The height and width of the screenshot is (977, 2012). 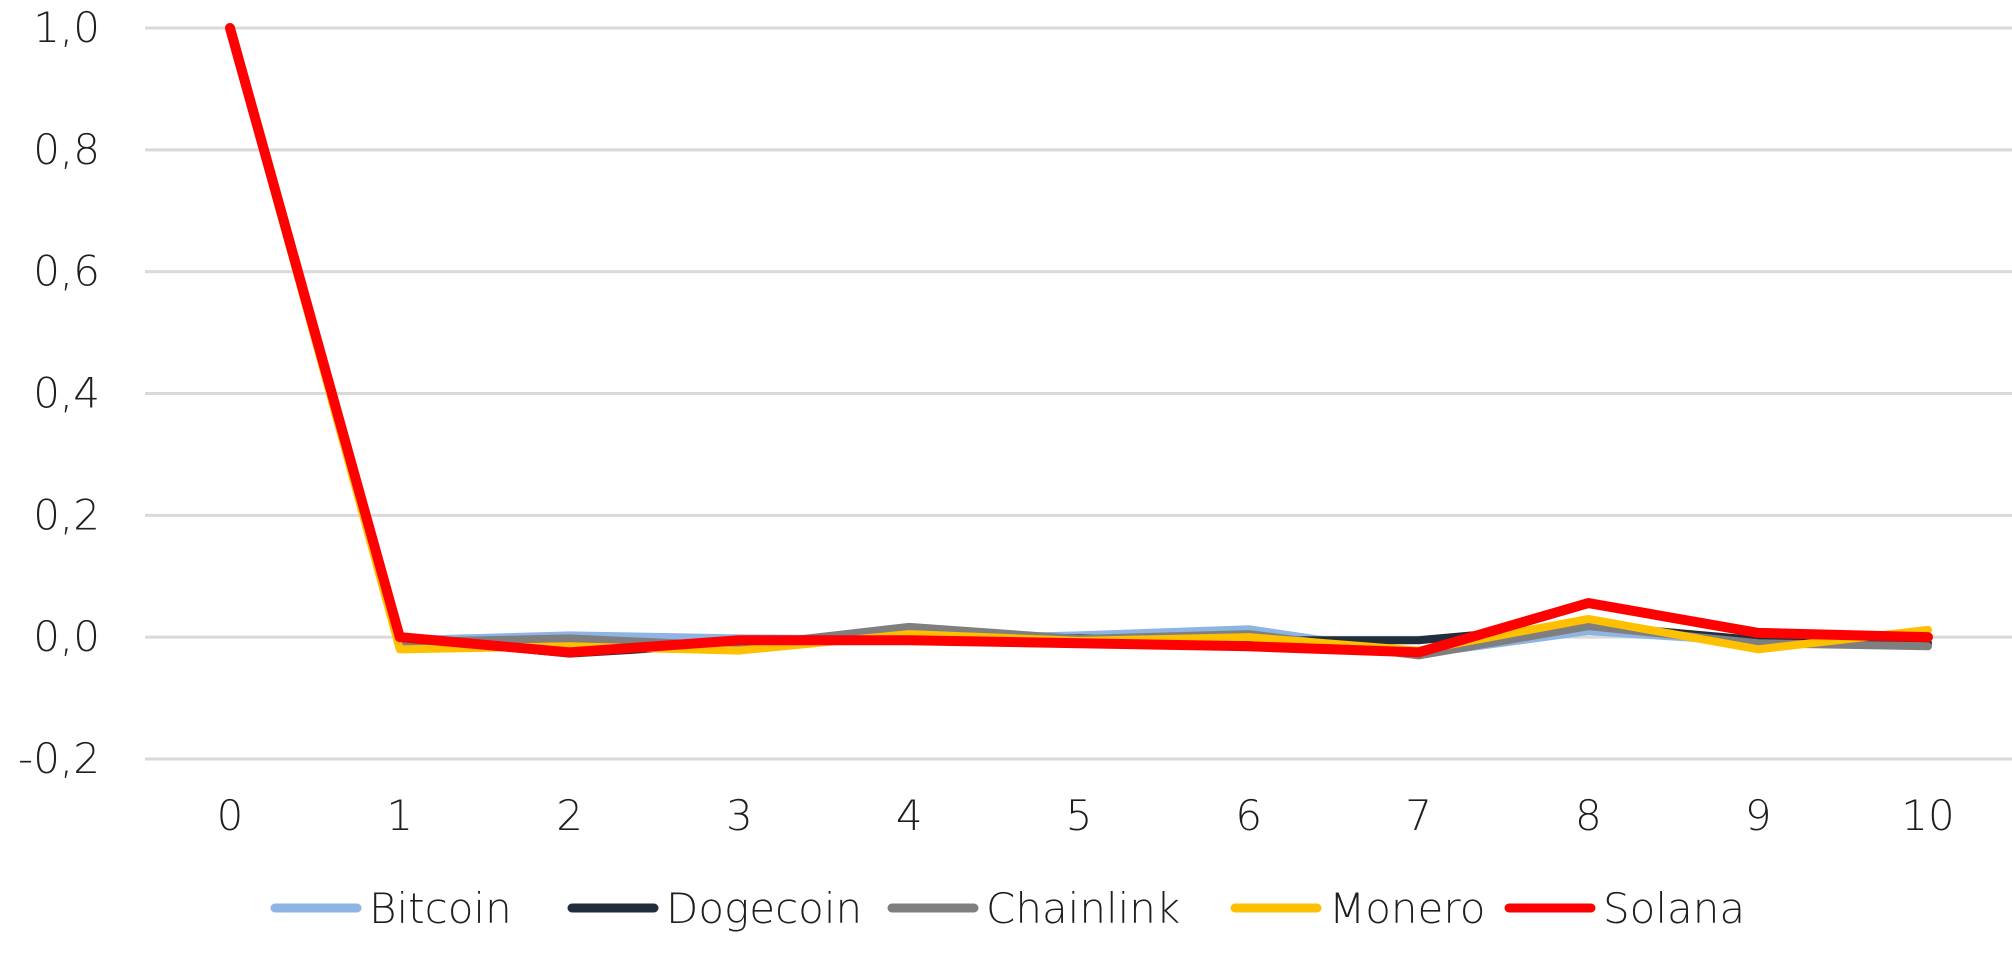 I want to click on legend-item-chainlink: Chainlink, so click(x=1033, y=908).